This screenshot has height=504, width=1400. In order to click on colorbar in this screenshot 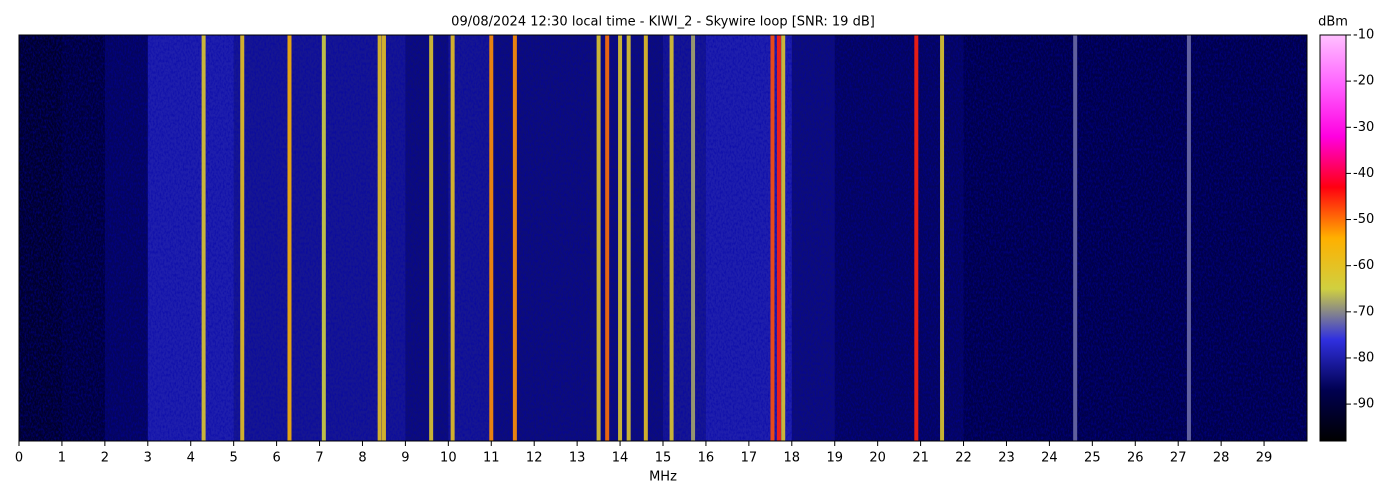, I will do `click(1333, 238)`.